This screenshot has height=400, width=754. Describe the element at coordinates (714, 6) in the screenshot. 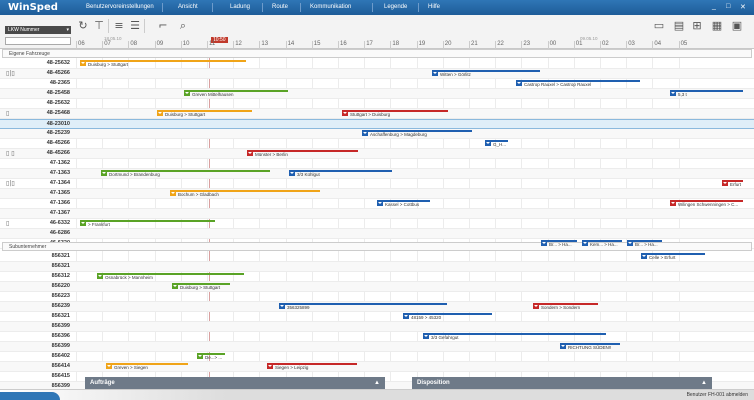

I see `minimize-button: _` at that location.